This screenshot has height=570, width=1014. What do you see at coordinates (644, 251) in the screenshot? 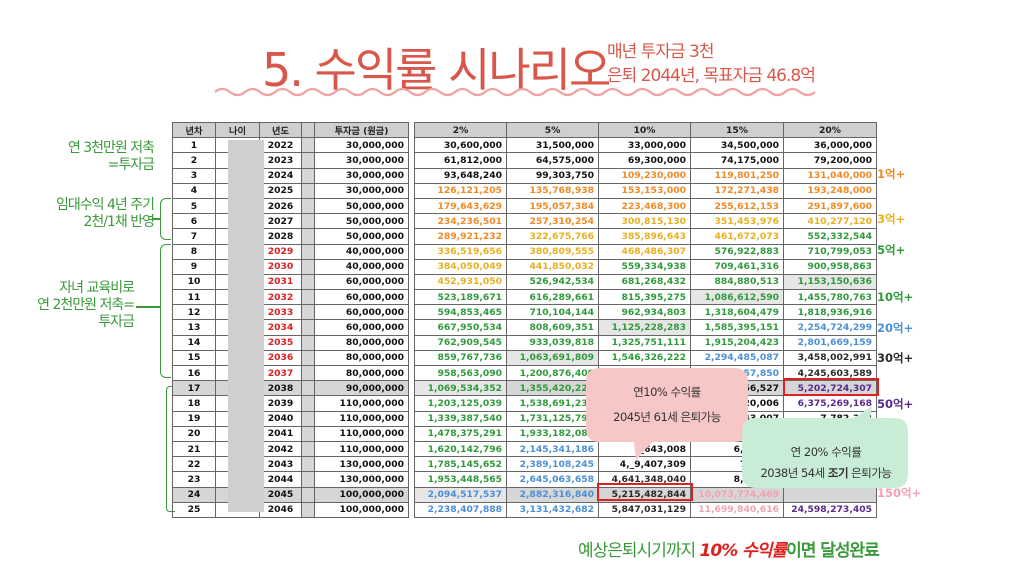
I see `cell-rate-10: 468,486,307` at bounding box center [644, 251].